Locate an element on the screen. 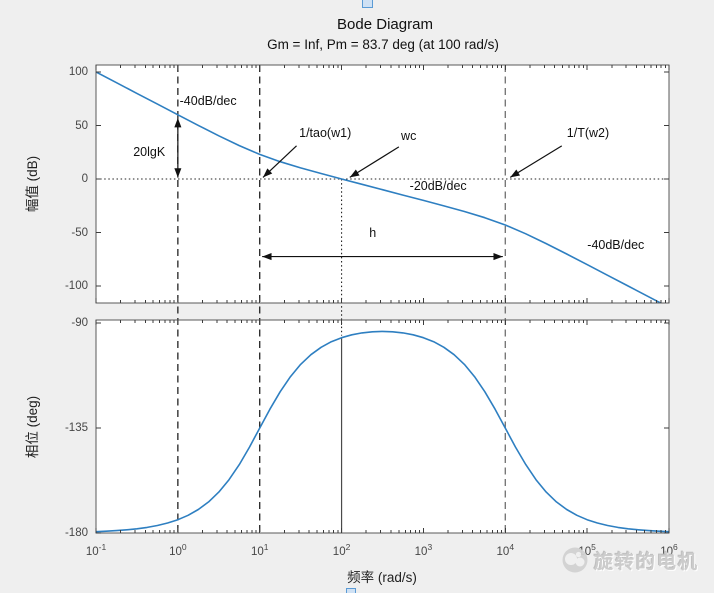 Image resolution: width=714 pixels, height=593 pixels. watermark-logo is located at coordinates (575, 560).